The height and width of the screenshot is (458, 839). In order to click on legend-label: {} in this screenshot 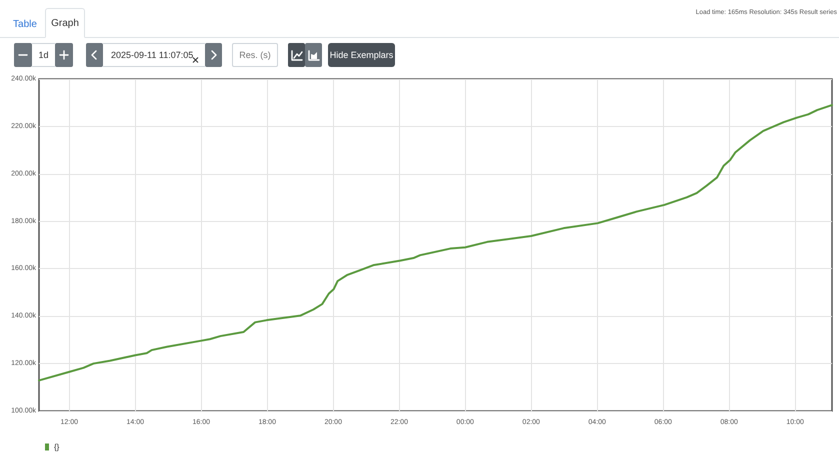, I will do `click(57, 447)`.